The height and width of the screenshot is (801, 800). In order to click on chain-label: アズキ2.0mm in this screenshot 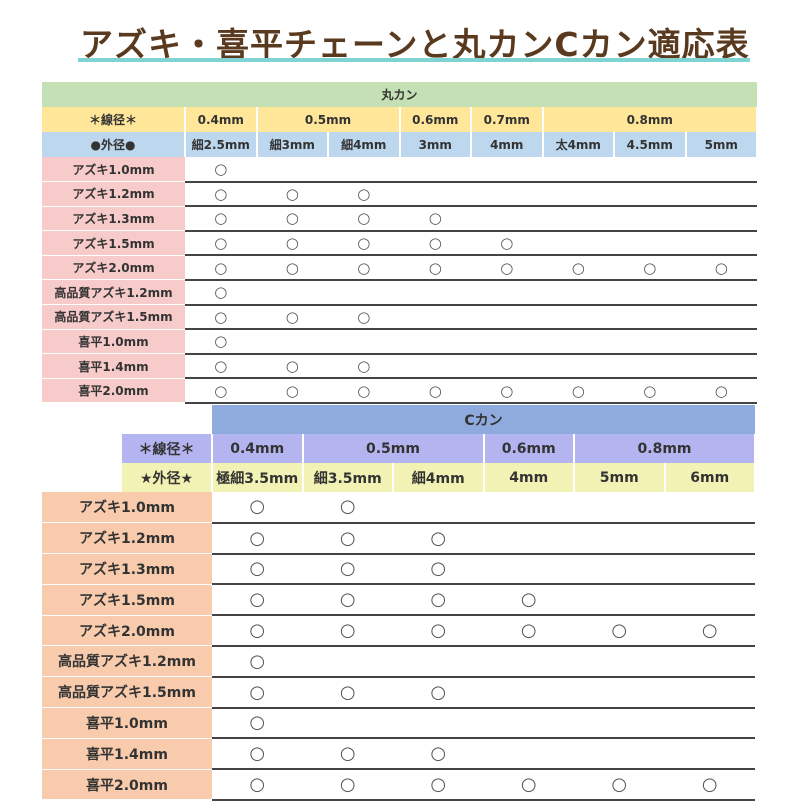, I will do `click(113, 268)`.